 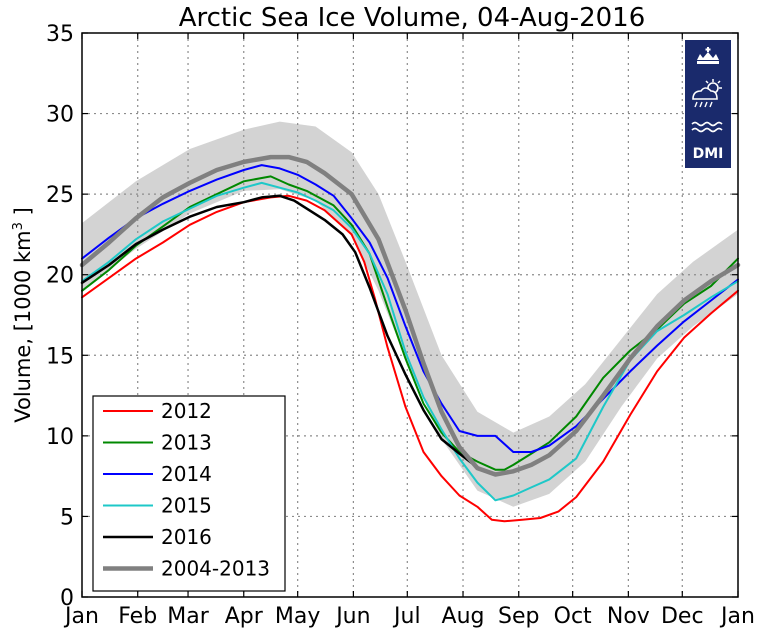 I want to click on weather-icon, so click(x=707, y=93).